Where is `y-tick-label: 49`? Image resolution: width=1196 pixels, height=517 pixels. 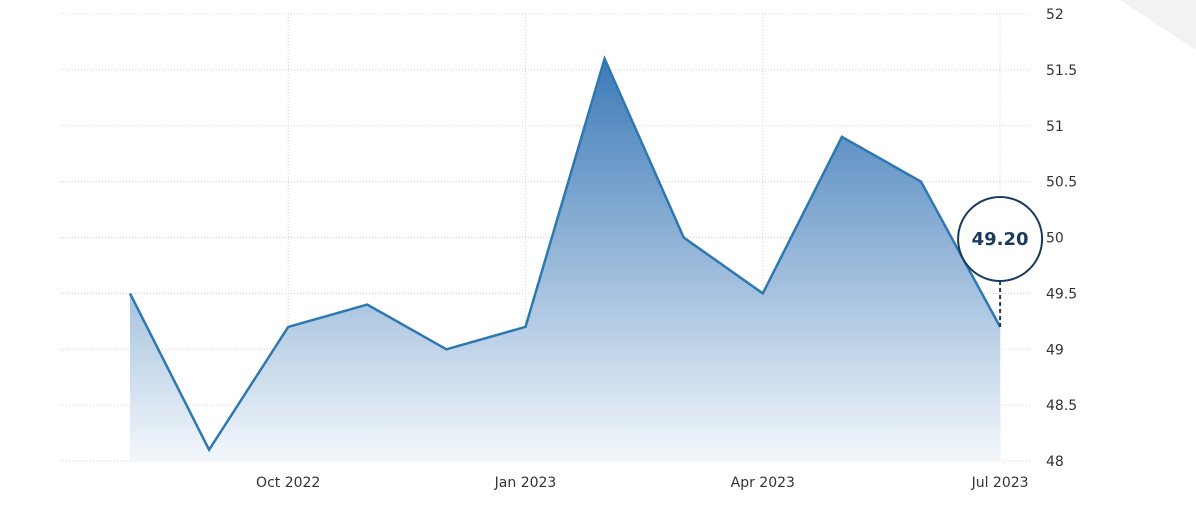 y-tick-label: 49 is located at coordinates (1055, 350).